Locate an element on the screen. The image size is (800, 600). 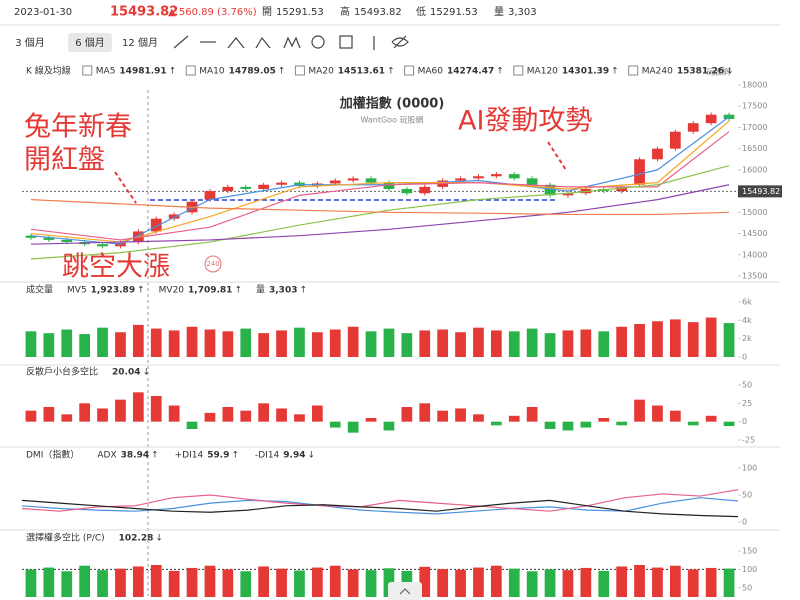
legend-text: +DI14 is located at coordinates (189, 456).